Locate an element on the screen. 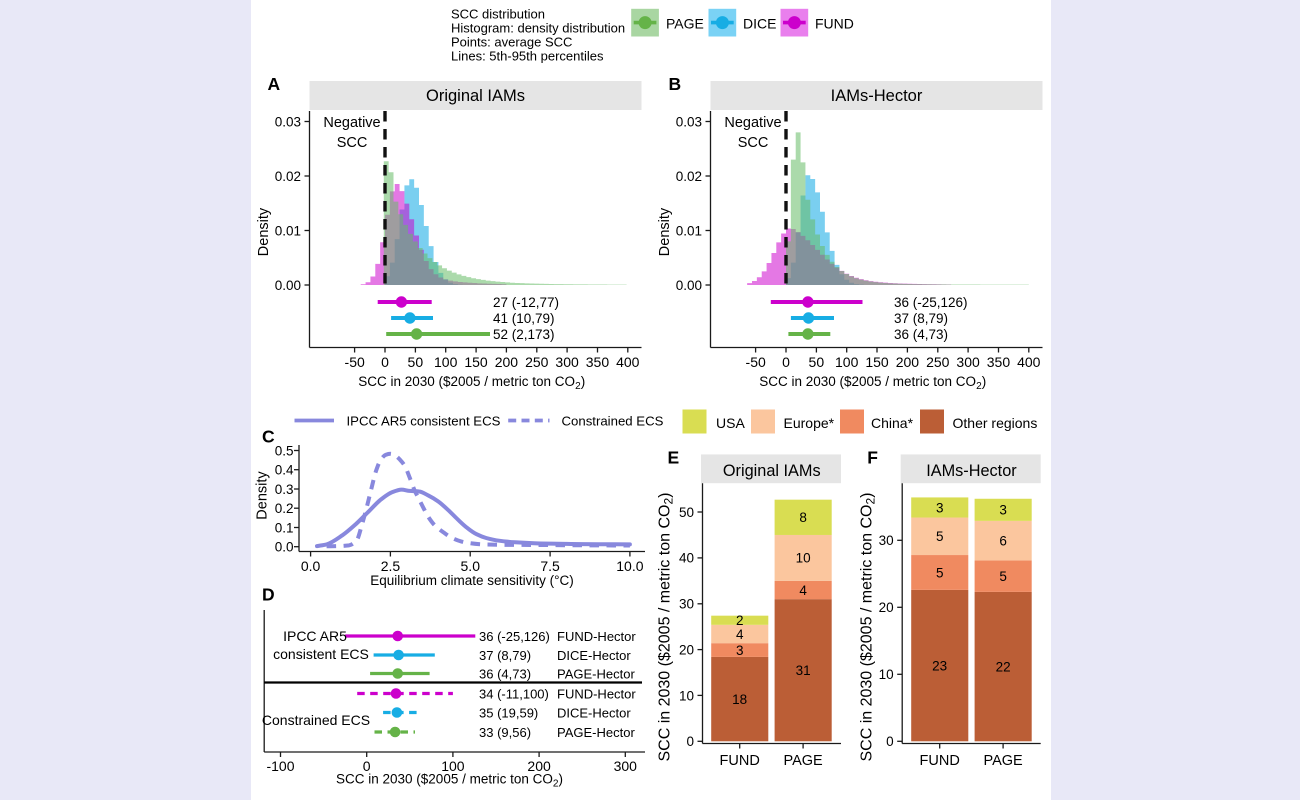  svg-text: D is located at coordinates (268, 595).